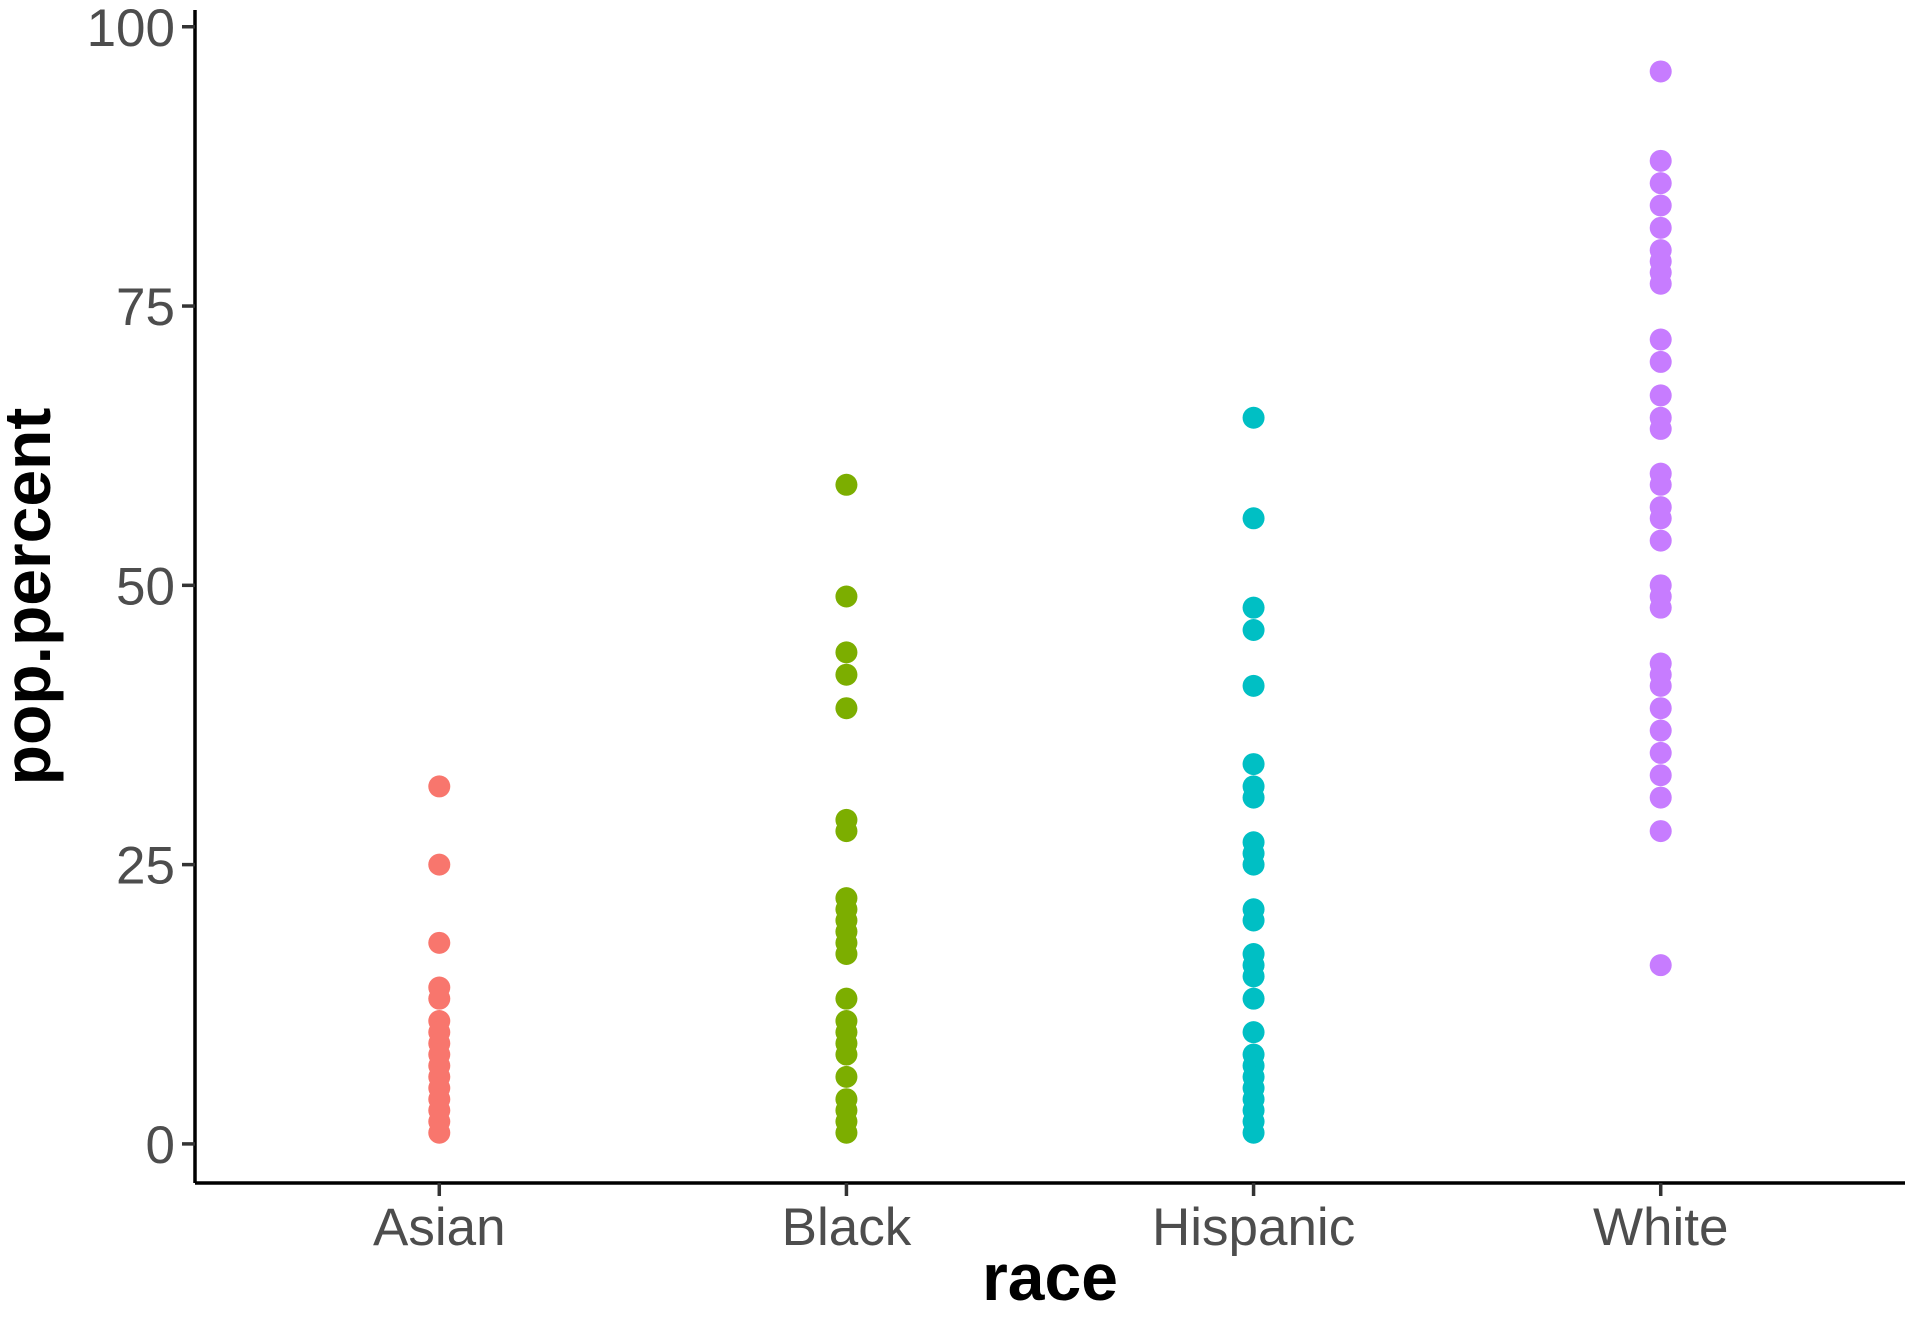  What do you see at coordinates (847, 1227) in the screenshot?
I see `x-tick-label: Black` at bounding box center [847, 1227].